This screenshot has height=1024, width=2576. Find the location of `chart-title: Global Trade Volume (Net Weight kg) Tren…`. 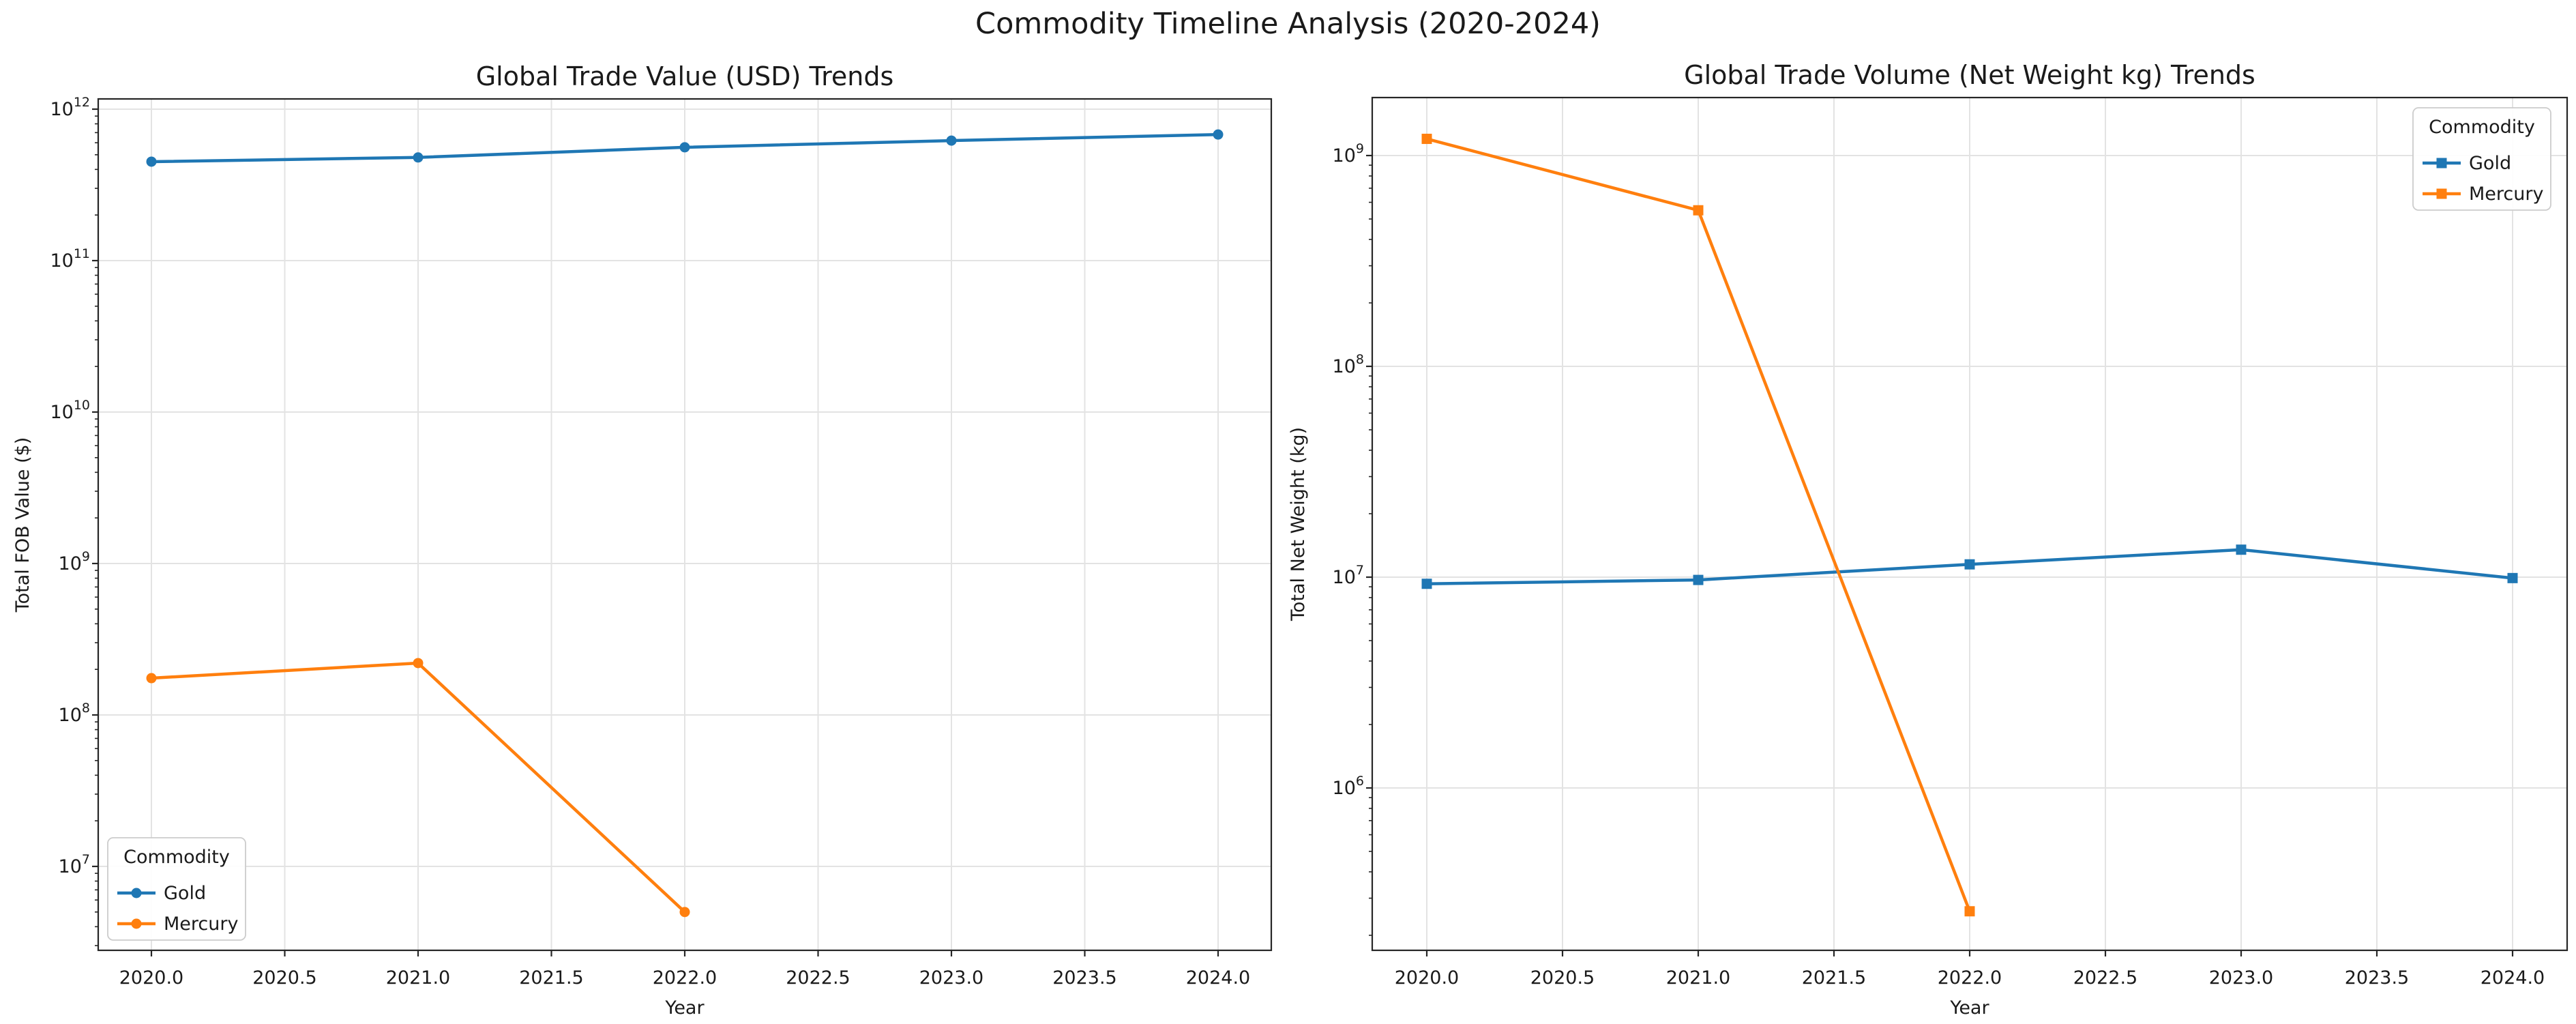

chart-title: Global Trade Volume (Net Weight kg) Tren… is located at coordinates (1969, 75).